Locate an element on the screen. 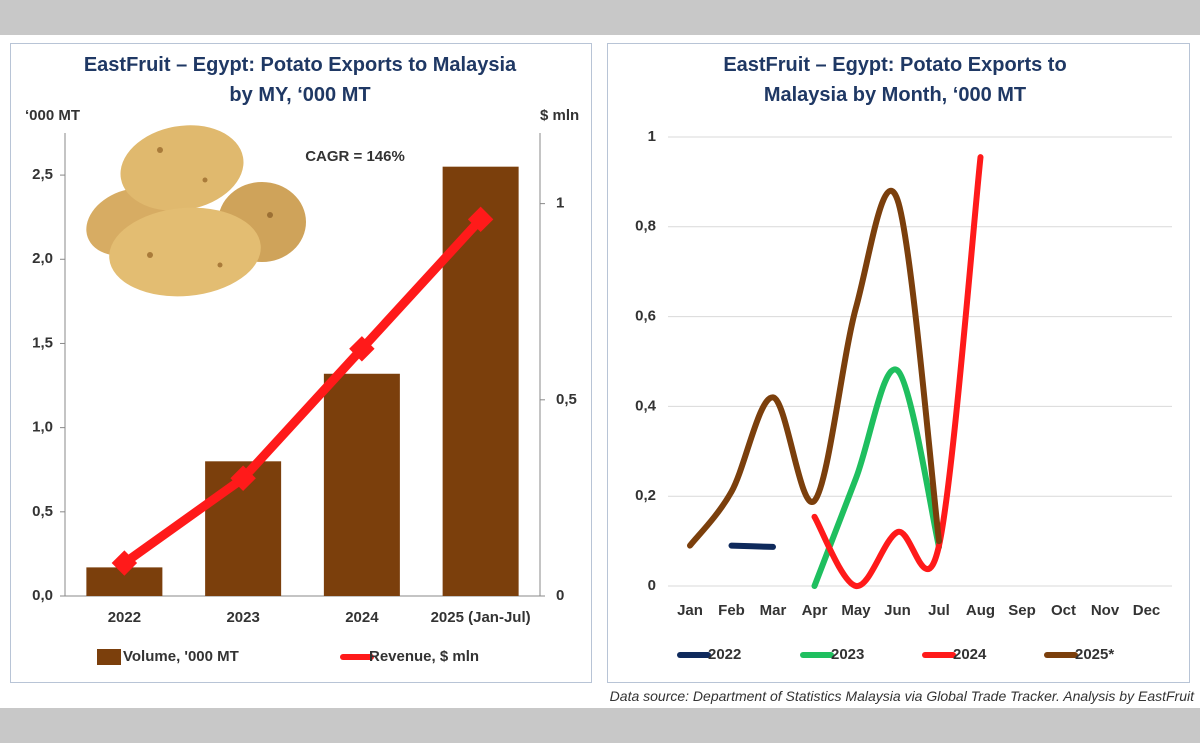 This screenshot has width=1200, height=743. legend-label: Revenue, $ mln is located at coordinates (424, 656).